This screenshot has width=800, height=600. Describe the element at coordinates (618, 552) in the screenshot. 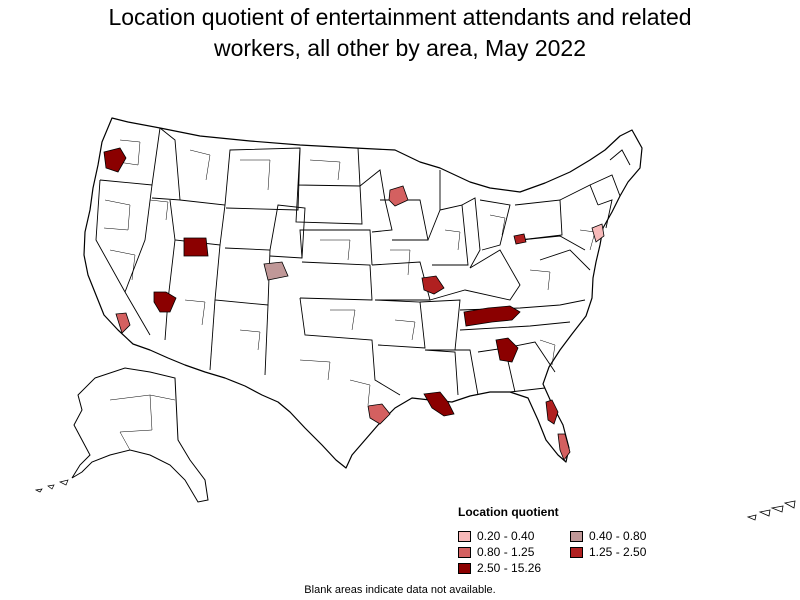

I see `legend-label: 1.25 - 2.50` at that location.